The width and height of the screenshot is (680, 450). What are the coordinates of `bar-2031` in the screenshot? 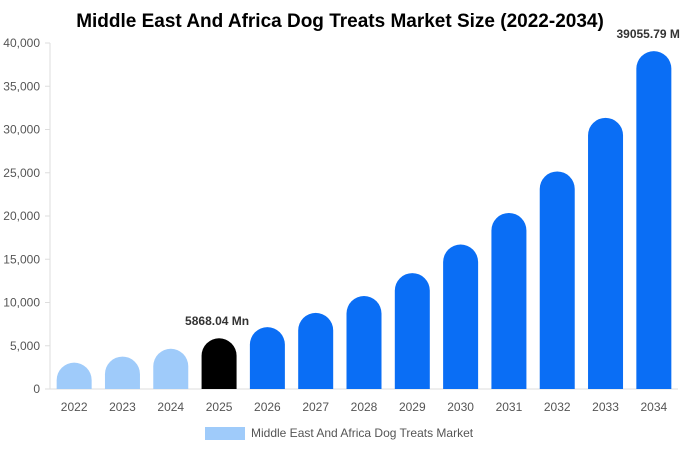 It's located at (509, 300).